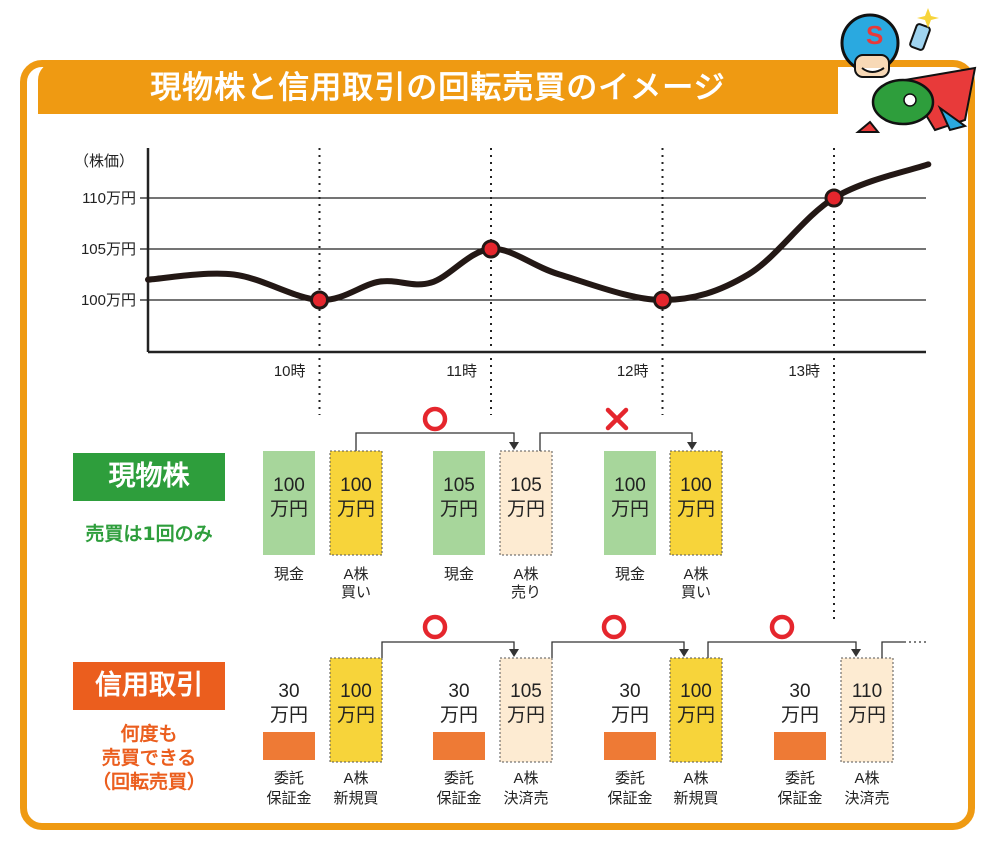 This screenshot has height=841, width=1000. I want to click on genbutsu-note: 売買は1回のみ, so click(149, 534).